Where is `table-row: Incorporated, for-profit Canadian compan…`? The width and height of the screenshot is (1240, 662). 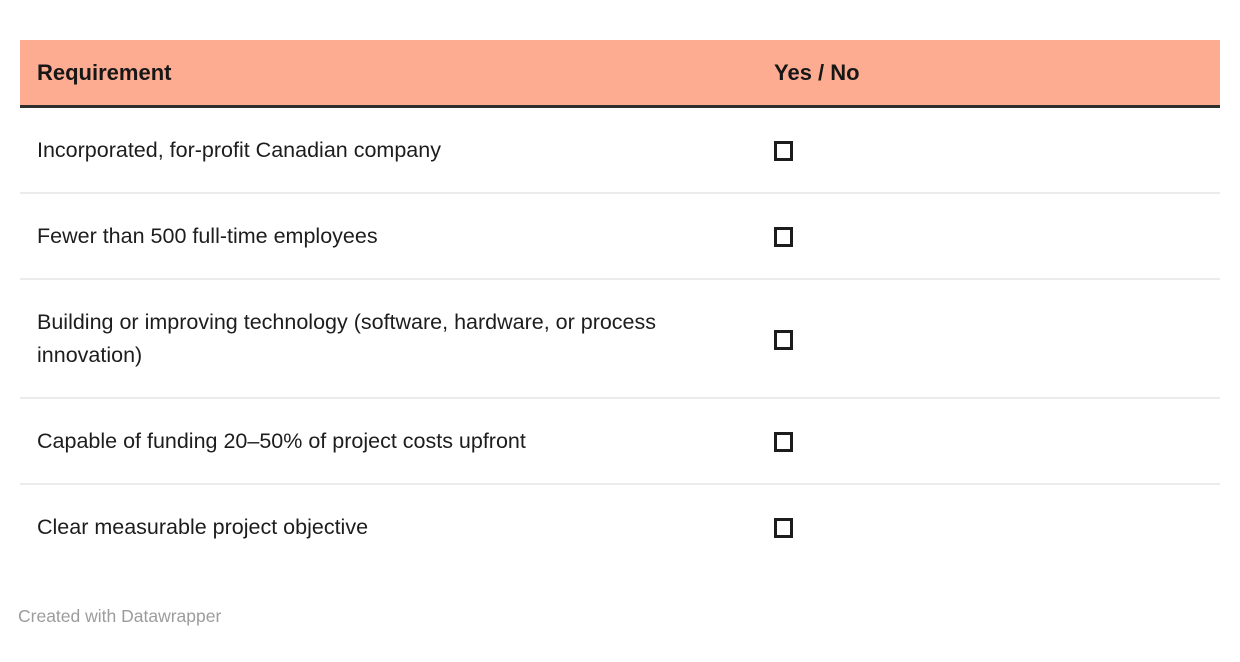 table-row: Incorporated, for-profit Canadian compan… is located at coordinates (620, 150).